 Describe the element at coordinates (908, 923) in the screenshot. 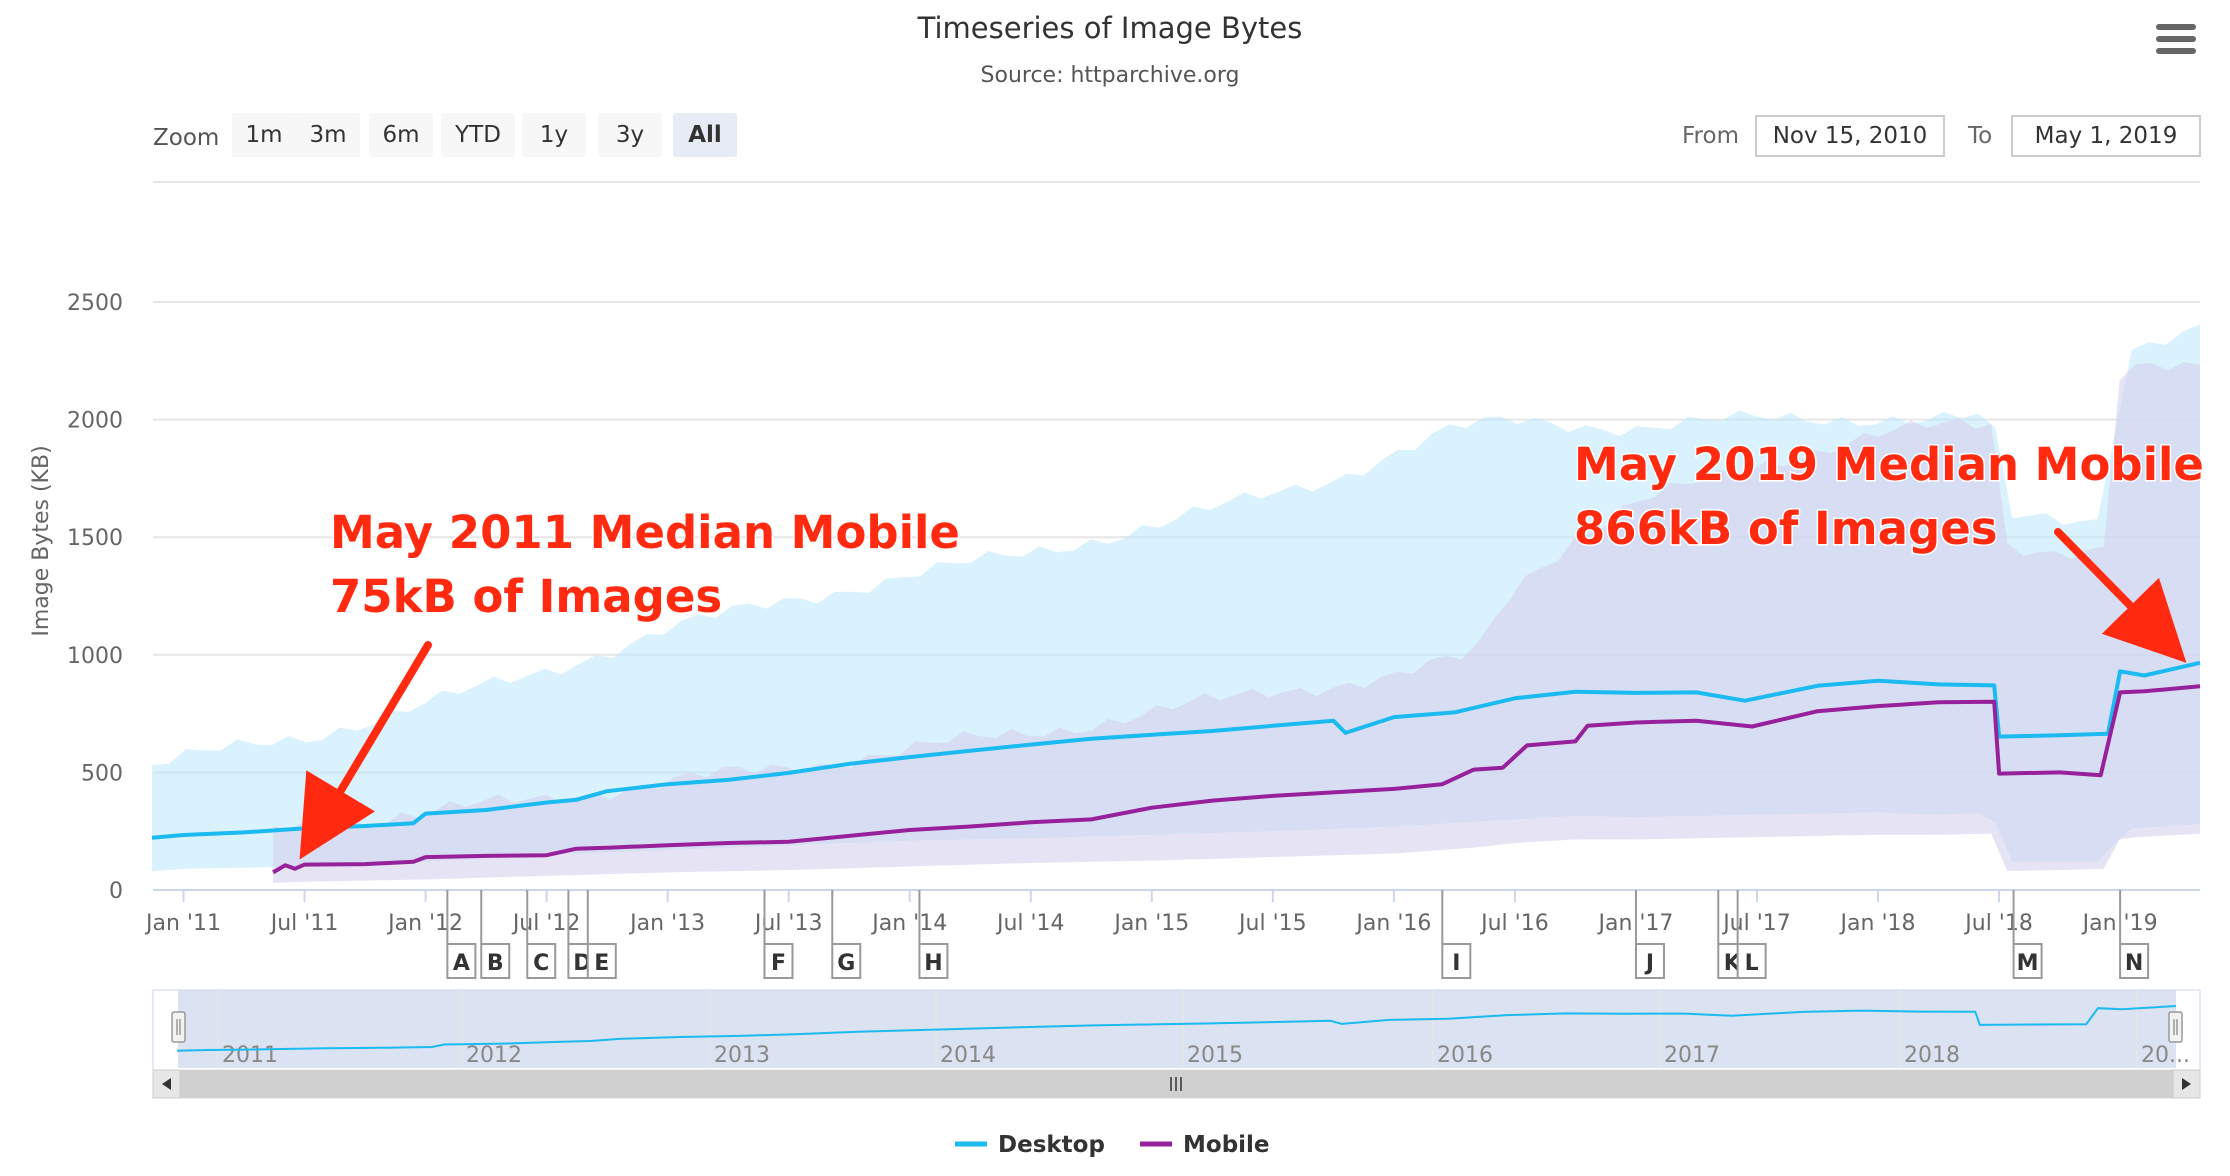

I see `x-tick-label: Jan '14` at that location.